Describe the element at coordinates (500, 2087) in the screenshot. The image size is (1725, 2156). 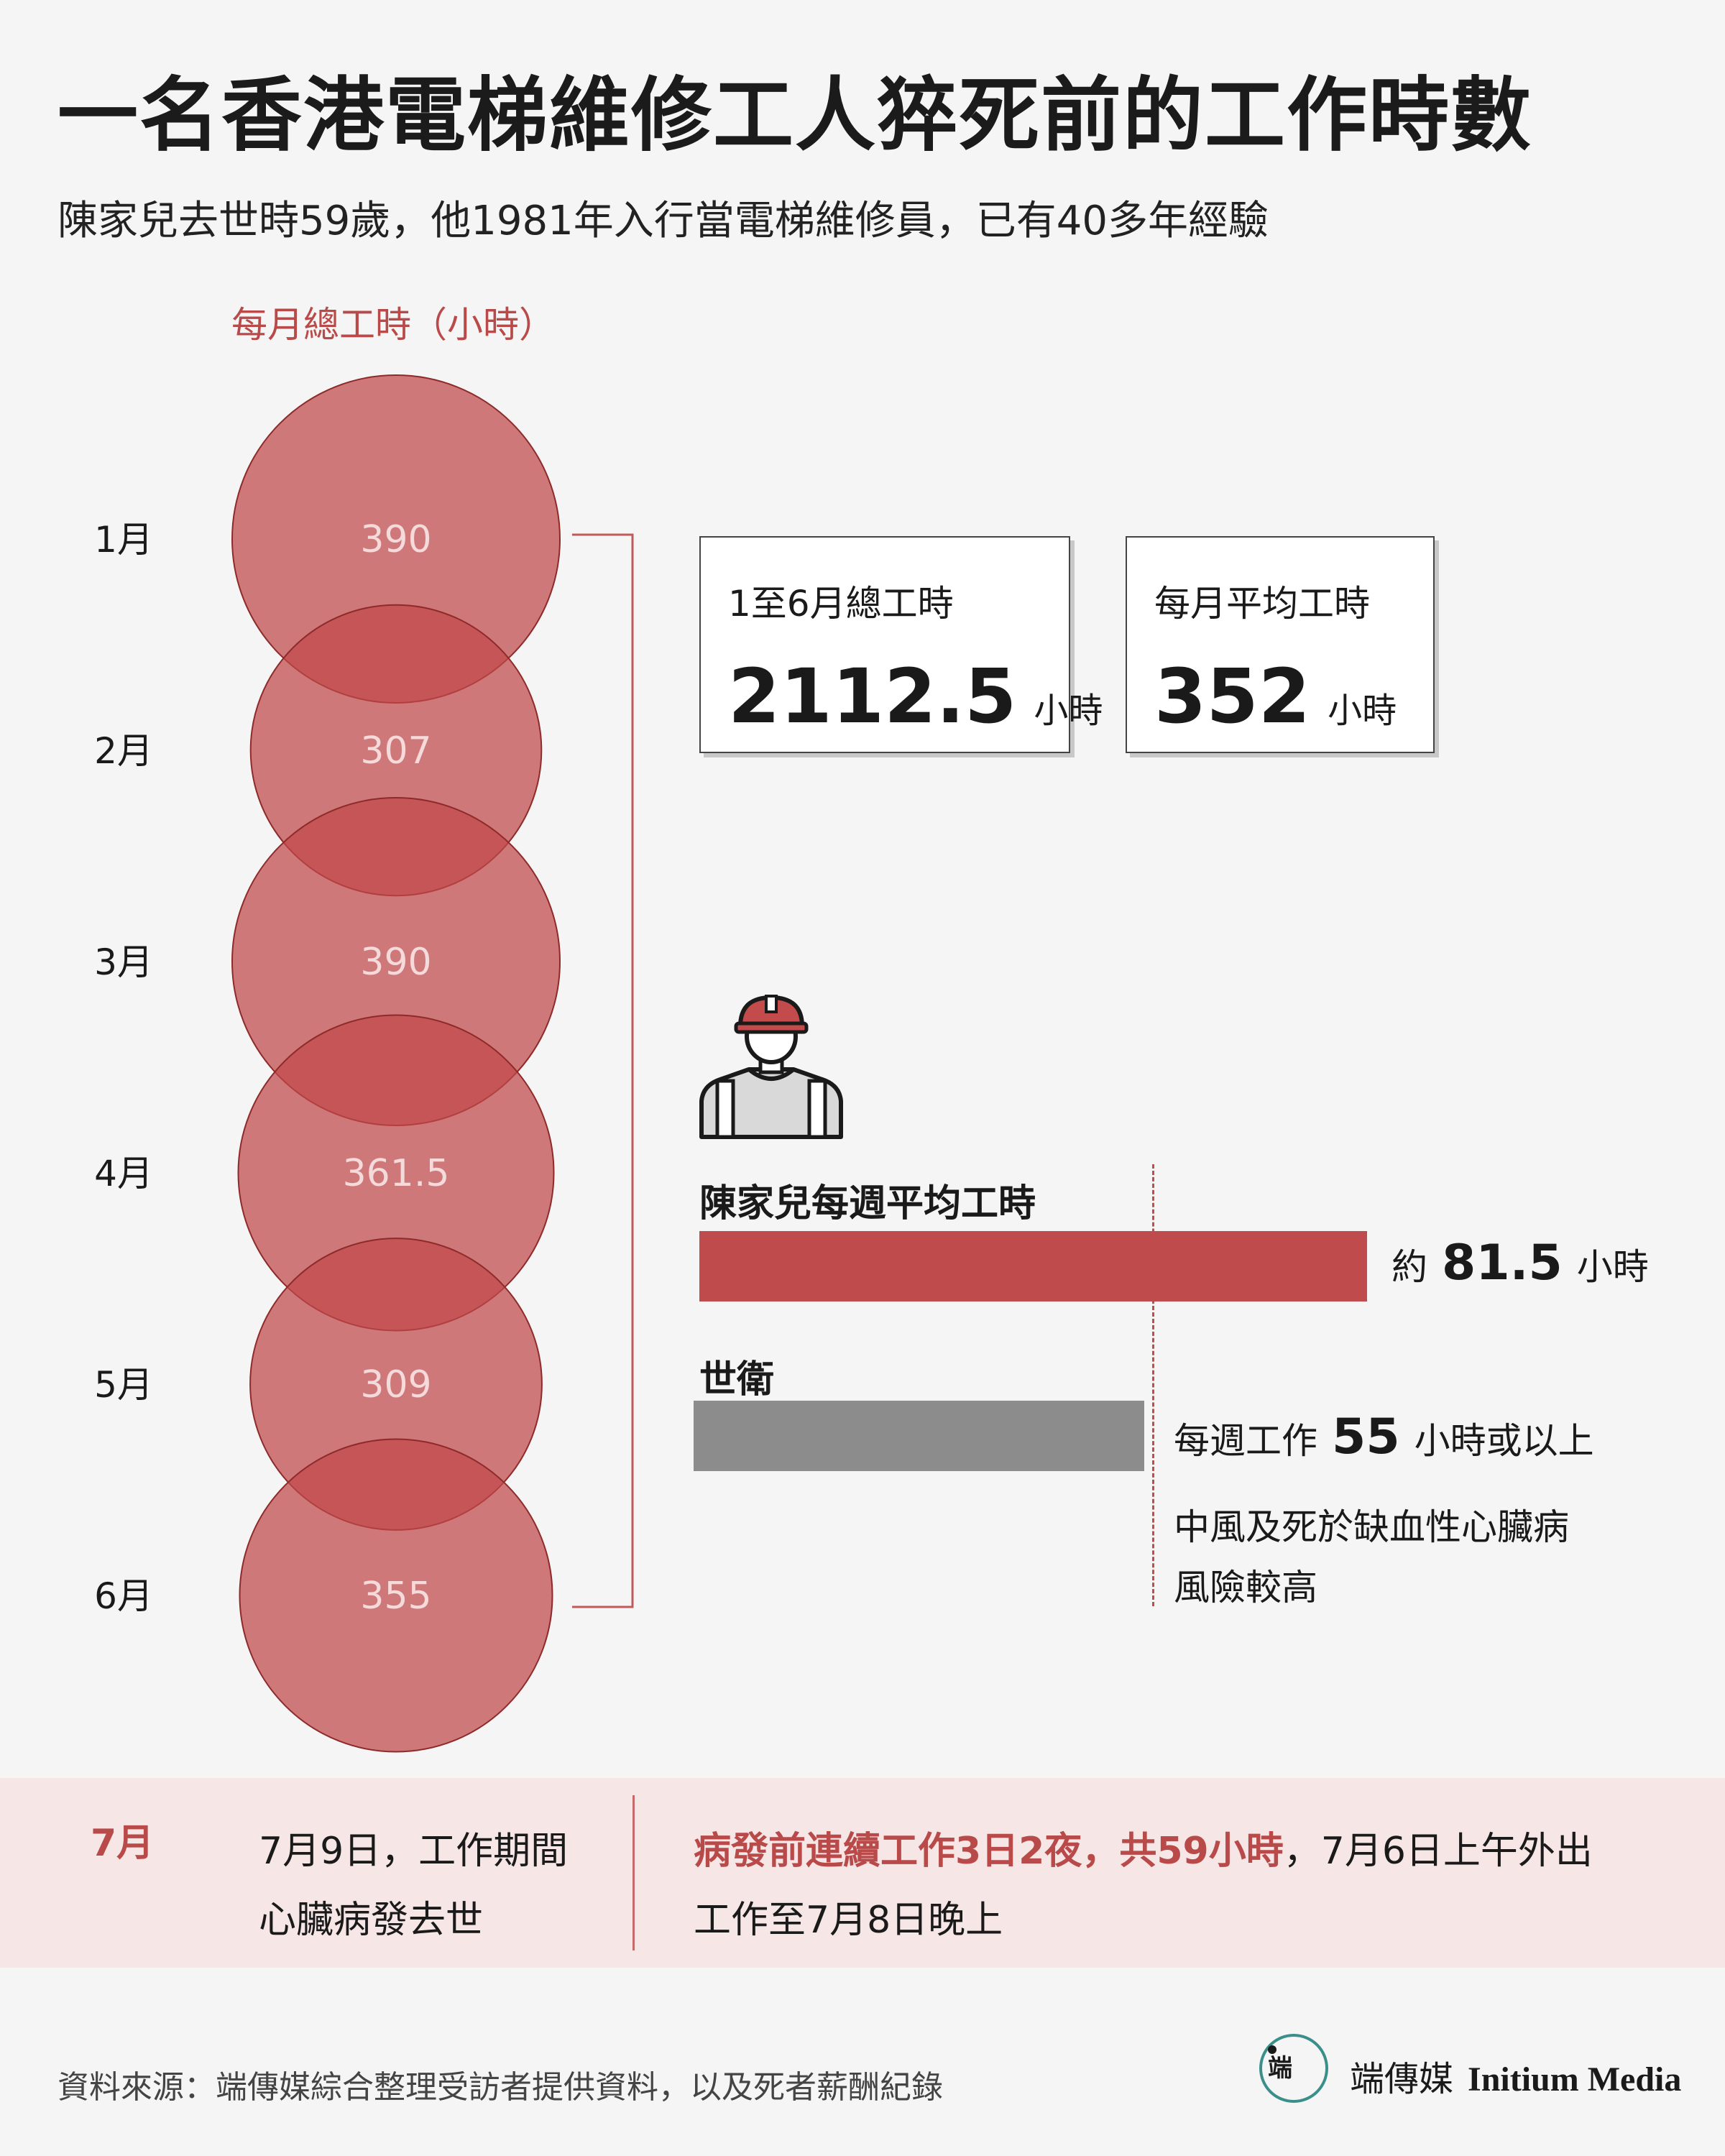
I see `source-note: 資料來源：端傳媒綜合整理受訪者提供資料，以及死者薪酬紀錄` at that location.